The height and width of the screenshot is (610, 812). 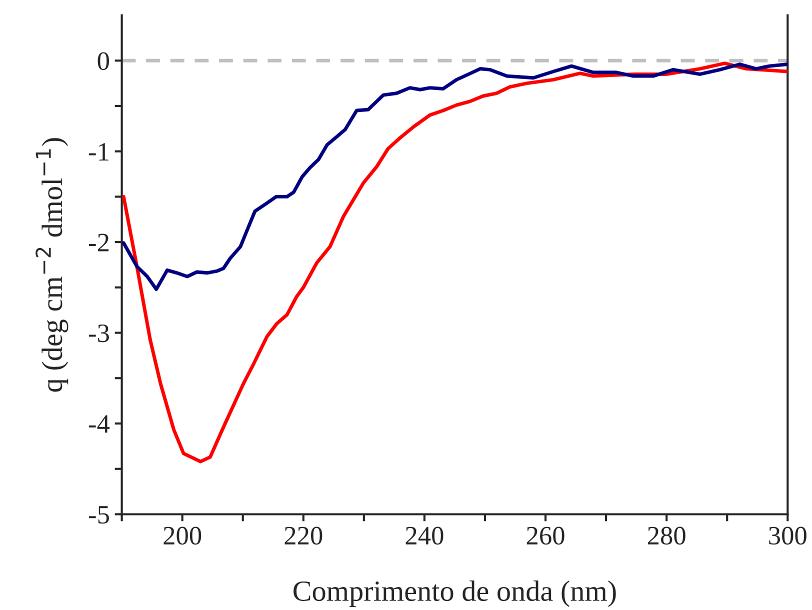 What do you see at coordinates (98, 243) in the screenshot?
I see `y-tick-label: -2` at bounding box center [98, 243].